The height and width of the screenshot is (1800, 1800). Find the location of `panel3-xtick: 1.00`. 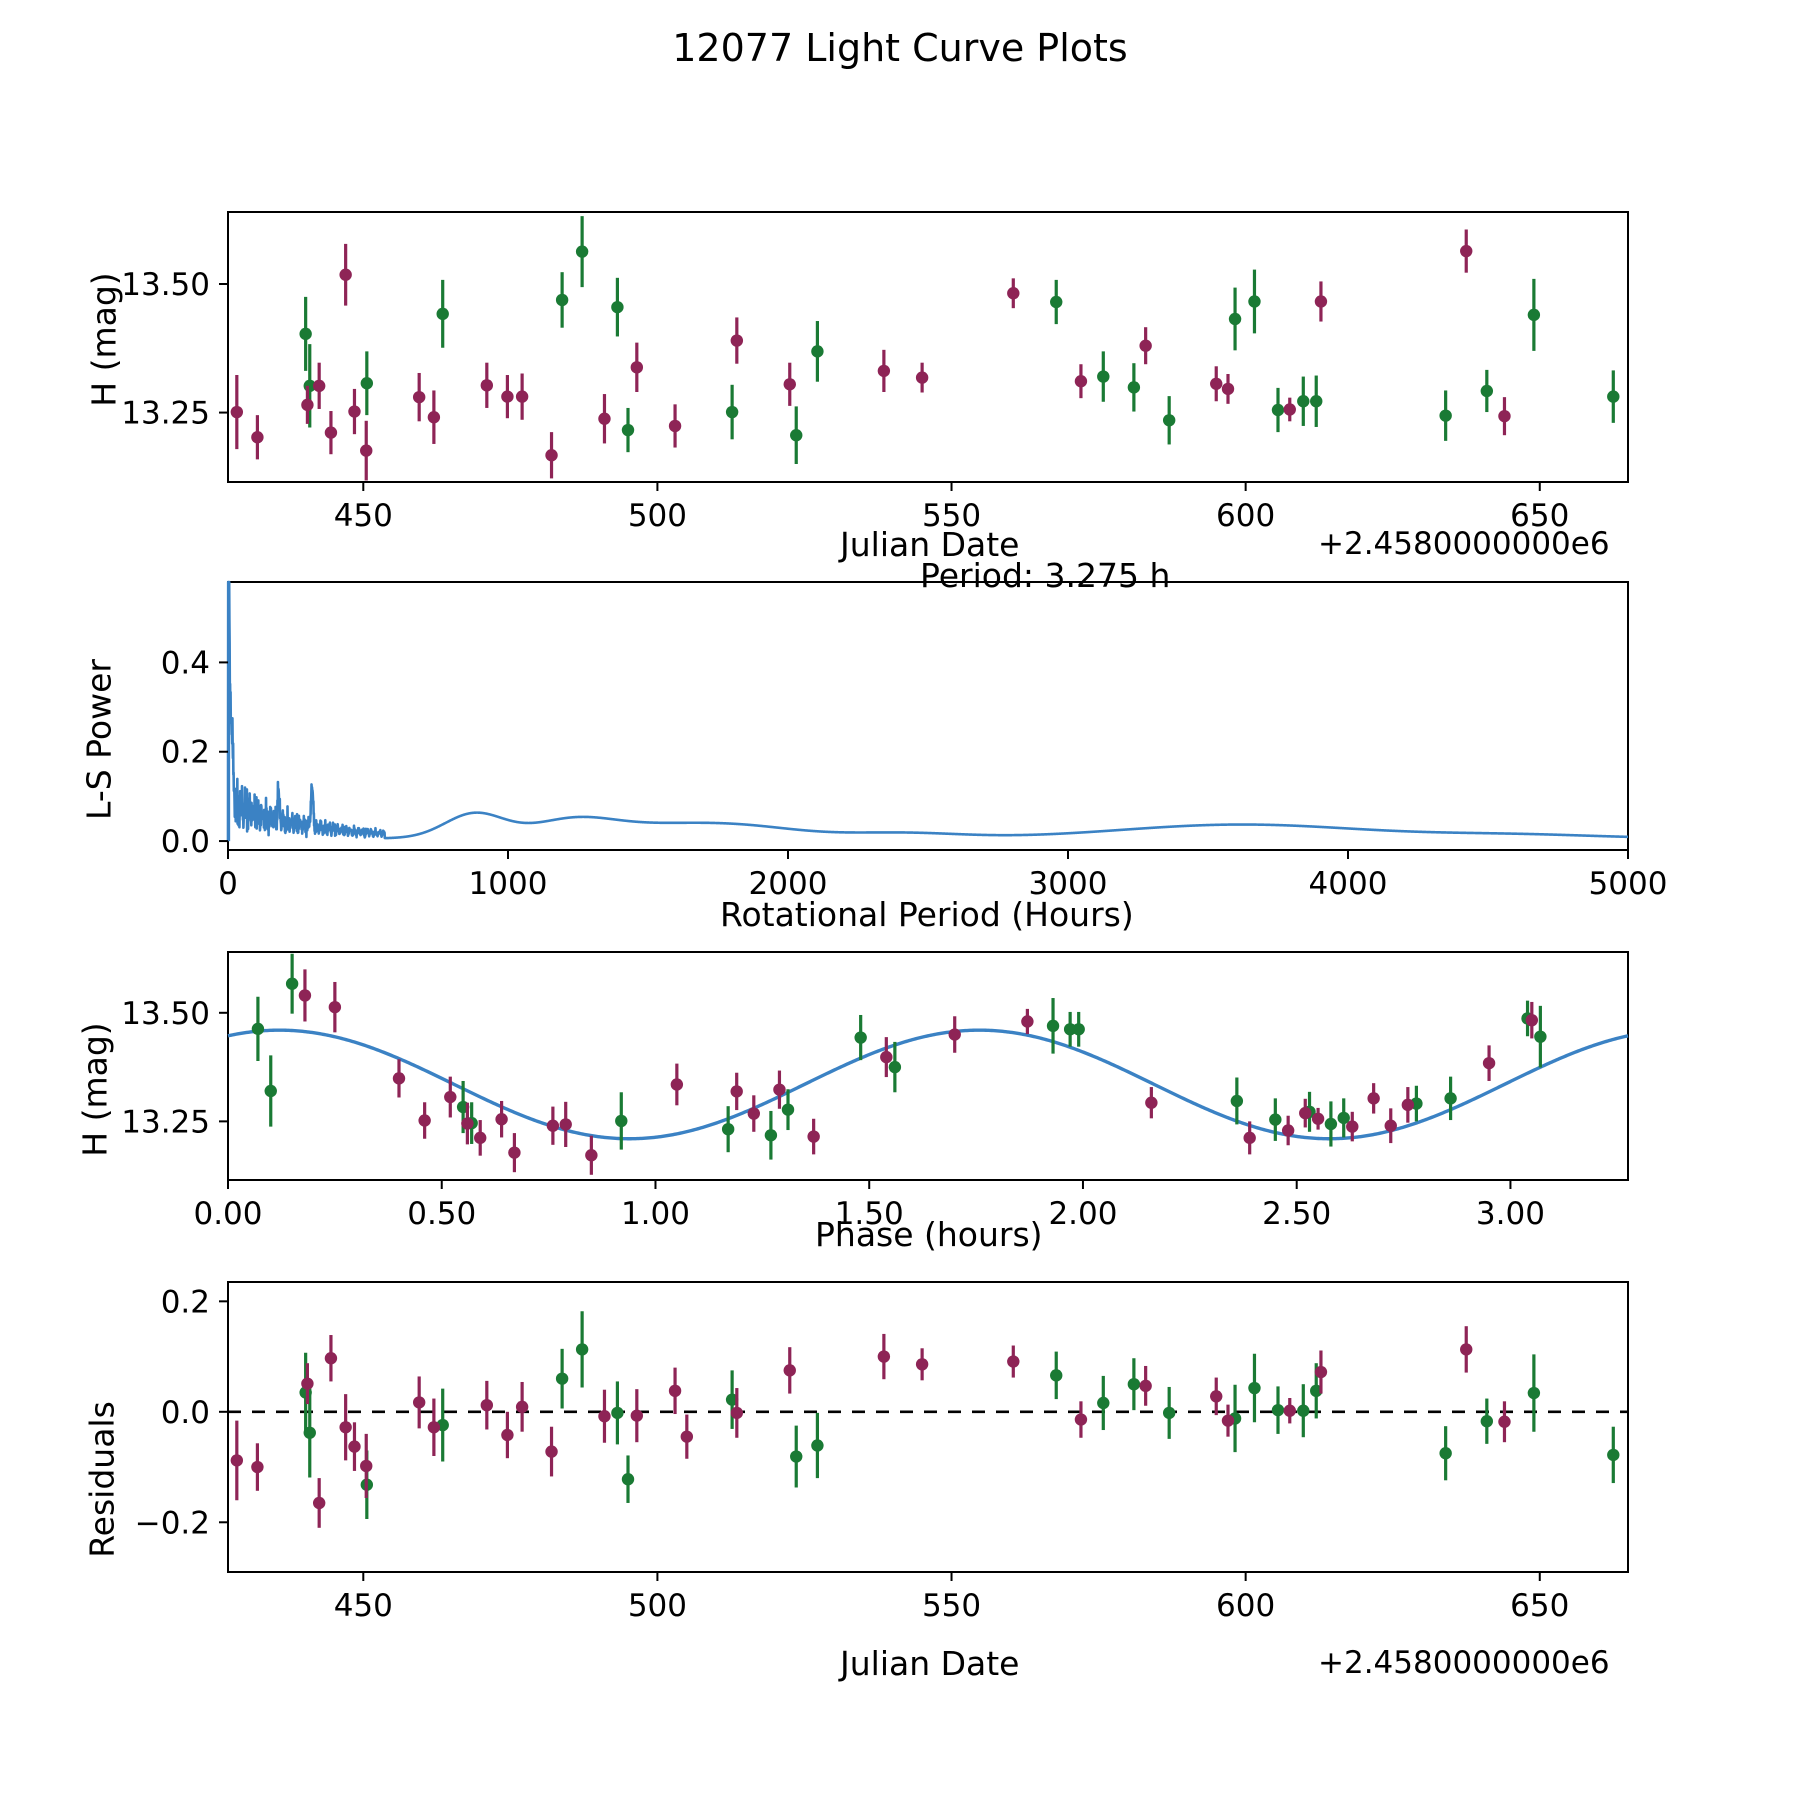

panel3-xtick: 1.00 is located at coordinates (655, 1214).